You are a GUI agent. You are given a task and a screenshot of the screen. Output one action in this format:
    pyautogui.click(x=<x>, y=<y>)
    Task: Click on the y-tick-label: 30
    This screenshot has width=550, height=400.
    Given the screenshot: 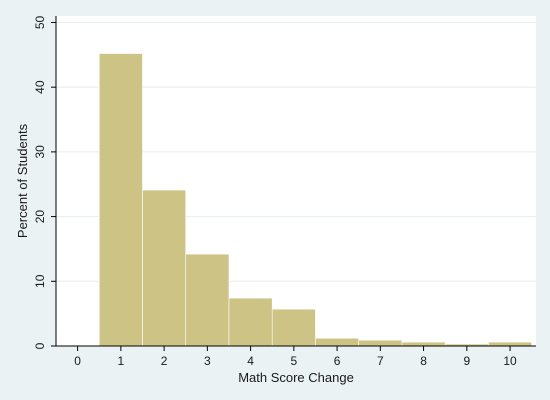 What is the action you would take?
    pyautogui.click(x=40, y=152)
    